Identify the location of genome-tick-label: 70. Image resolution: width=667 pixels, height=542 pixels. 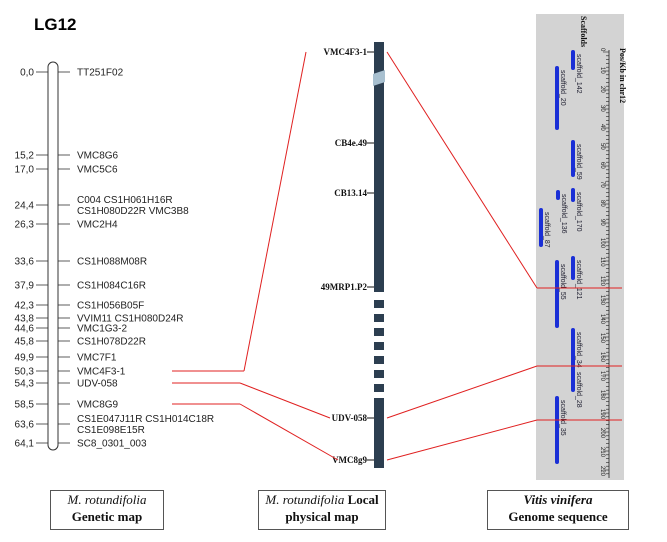
(602, 184).